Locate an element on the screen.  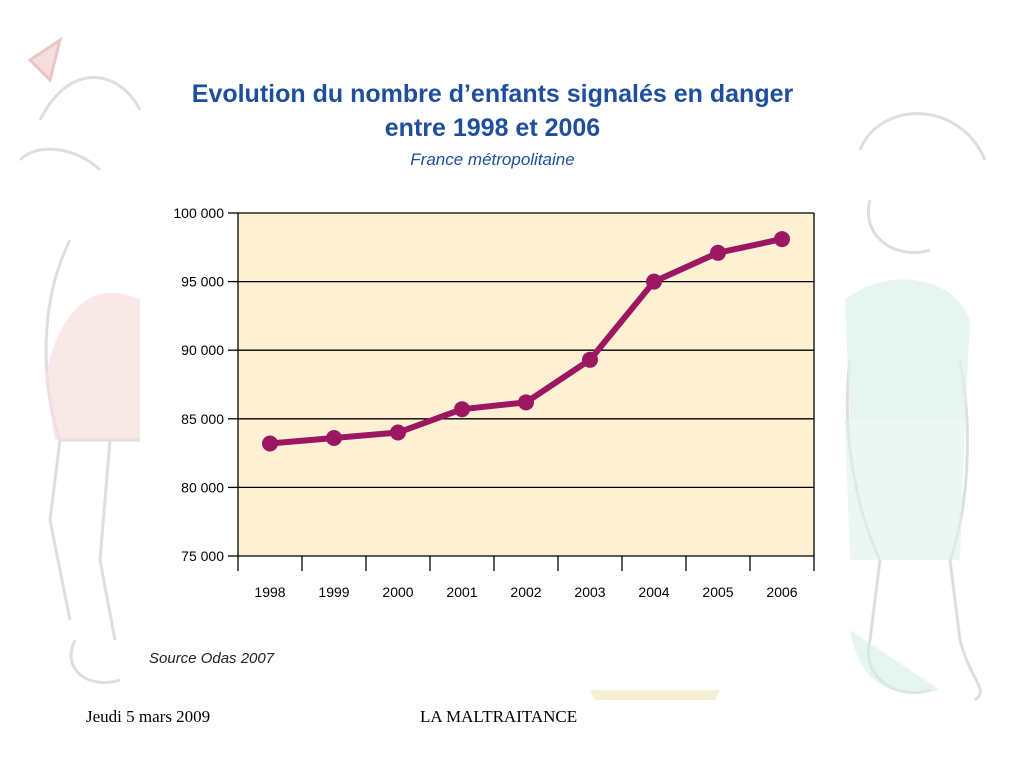
x-tick-label: 2001 is located at coordinates (461, 592).